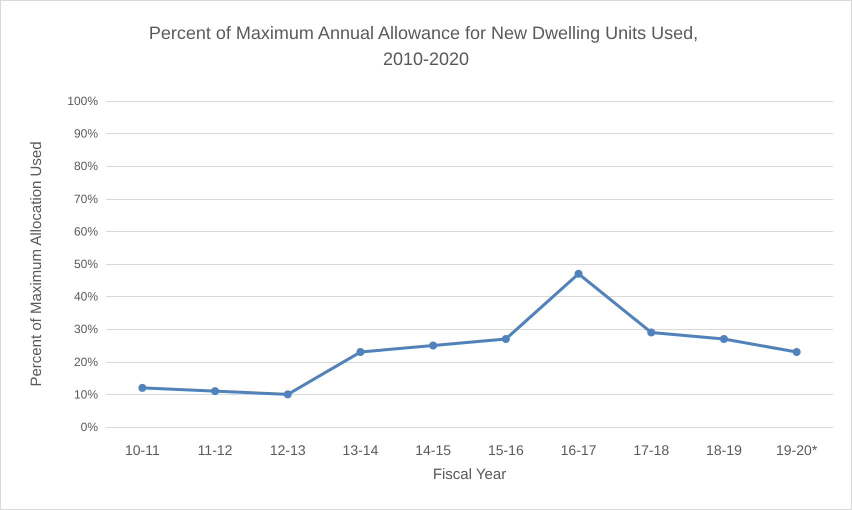 The image size is (852, 510). Describe the element at coordinates (142, 450) in the screenshot. I see `x-tick-label: 10-11` at that location.